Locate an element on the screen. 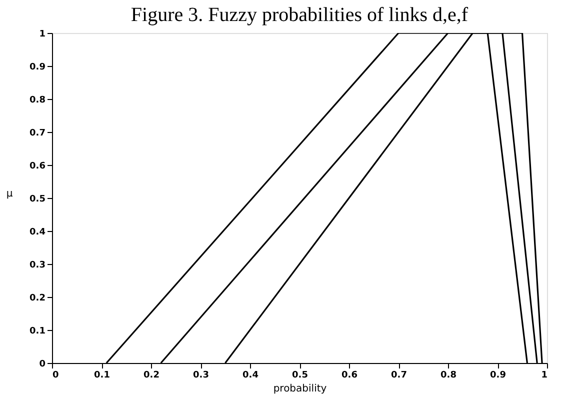 This screenshot has width=568, height=401. x-tick-label: 1 is located at coordinates (544, 375).